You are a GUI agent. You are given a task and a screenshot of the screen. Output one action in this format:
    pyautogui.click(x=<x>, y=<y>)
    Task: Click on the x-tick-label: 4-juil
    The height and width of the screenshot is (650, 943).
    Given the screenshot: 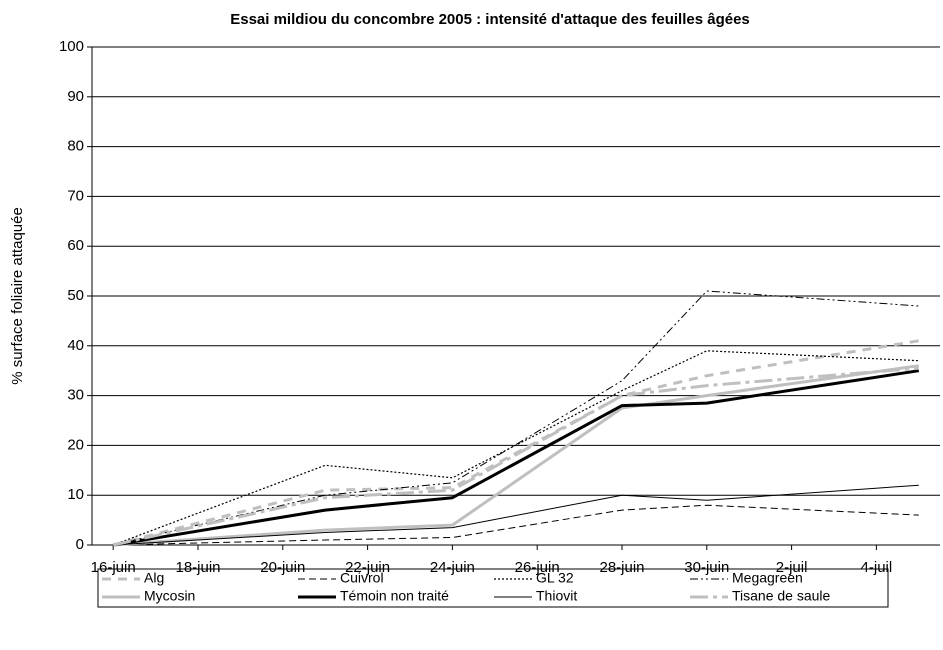 What is the action you would take?
    pyautogui.click(x=877, y=567)
    